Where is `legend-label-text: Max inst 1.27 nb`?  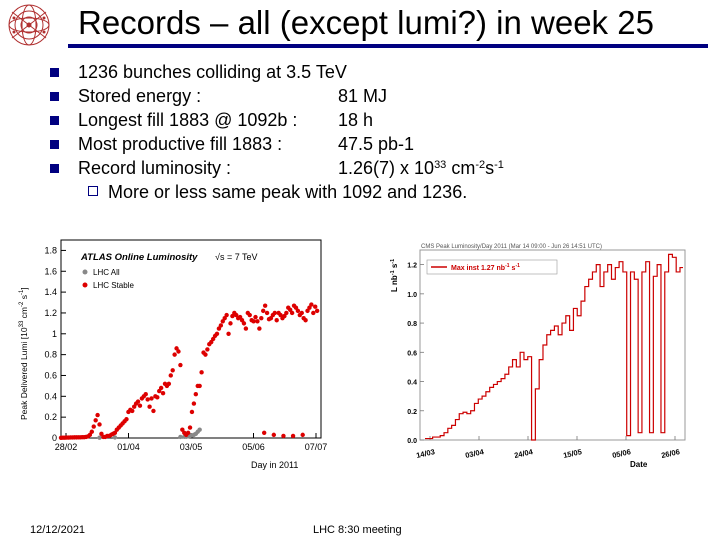 legend-label-text: Max inst 1.27 nb is located at coordinates (478, 268).